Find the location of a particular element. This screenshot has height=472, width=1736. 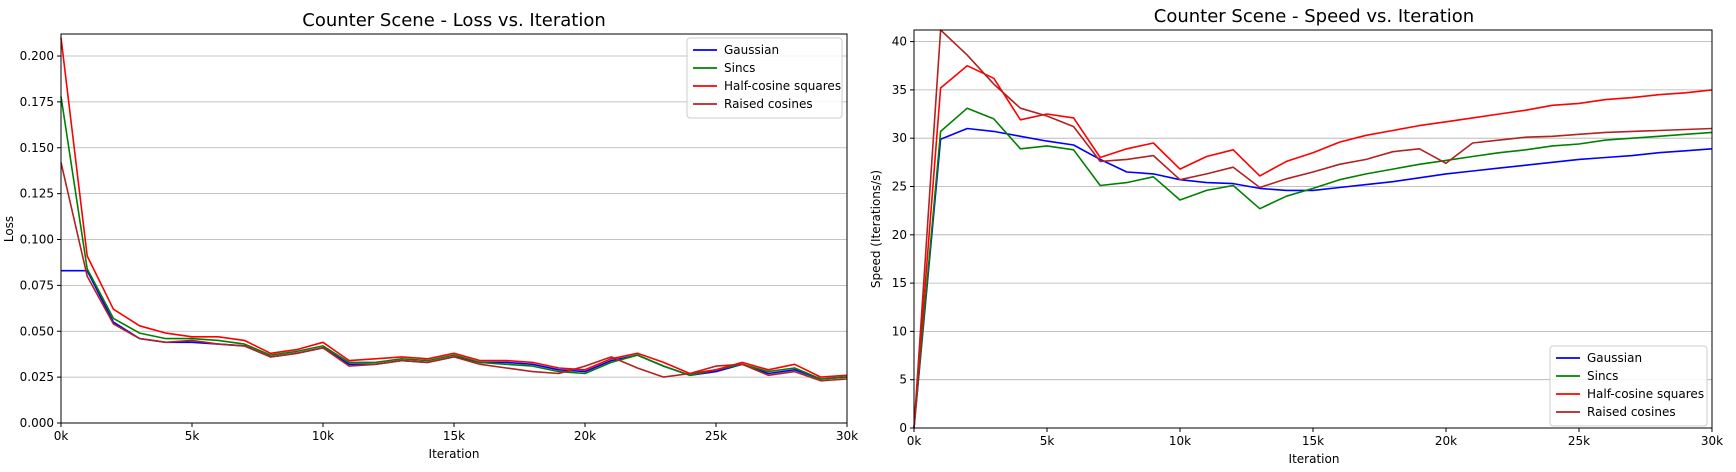

y-tick-label: 0.150 is located at coordinates (37, 148).